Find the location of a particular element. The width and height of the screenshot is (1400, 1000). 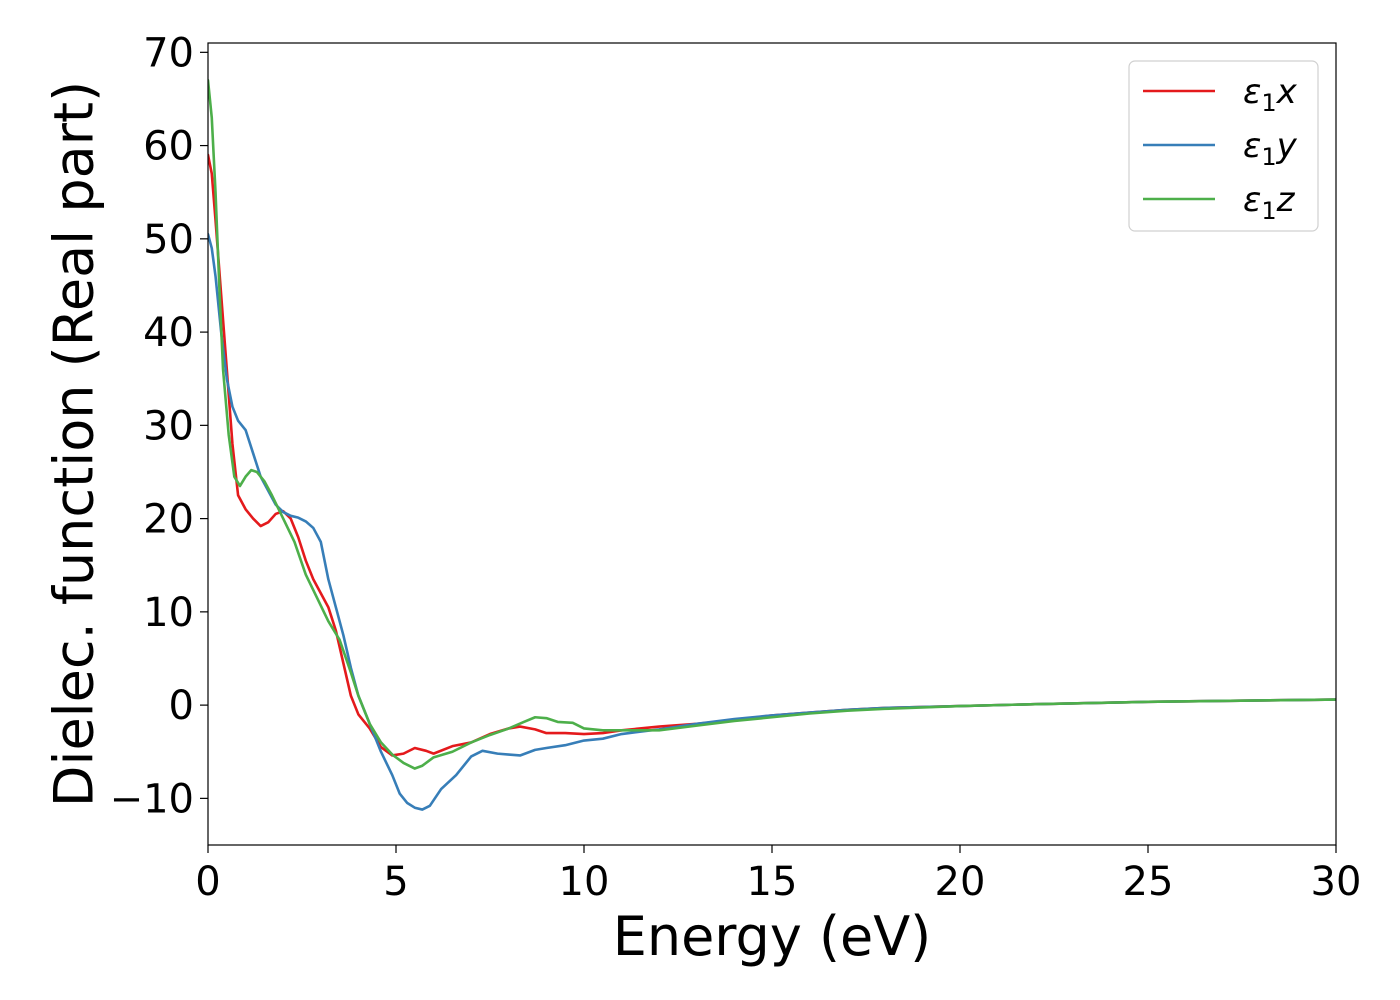

x-axis-label: Energy (eV) is located at coordinates (772, 936).